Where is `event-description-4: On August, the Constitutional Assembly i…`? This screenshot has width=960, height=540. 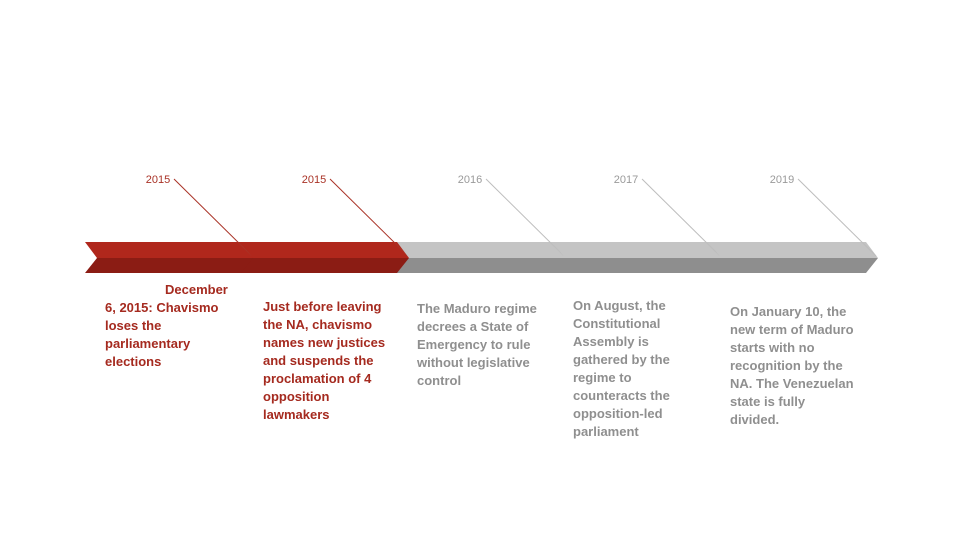 event-description-4: On August, the Constitutional Assembly i… is located at coordinates (621, 368).